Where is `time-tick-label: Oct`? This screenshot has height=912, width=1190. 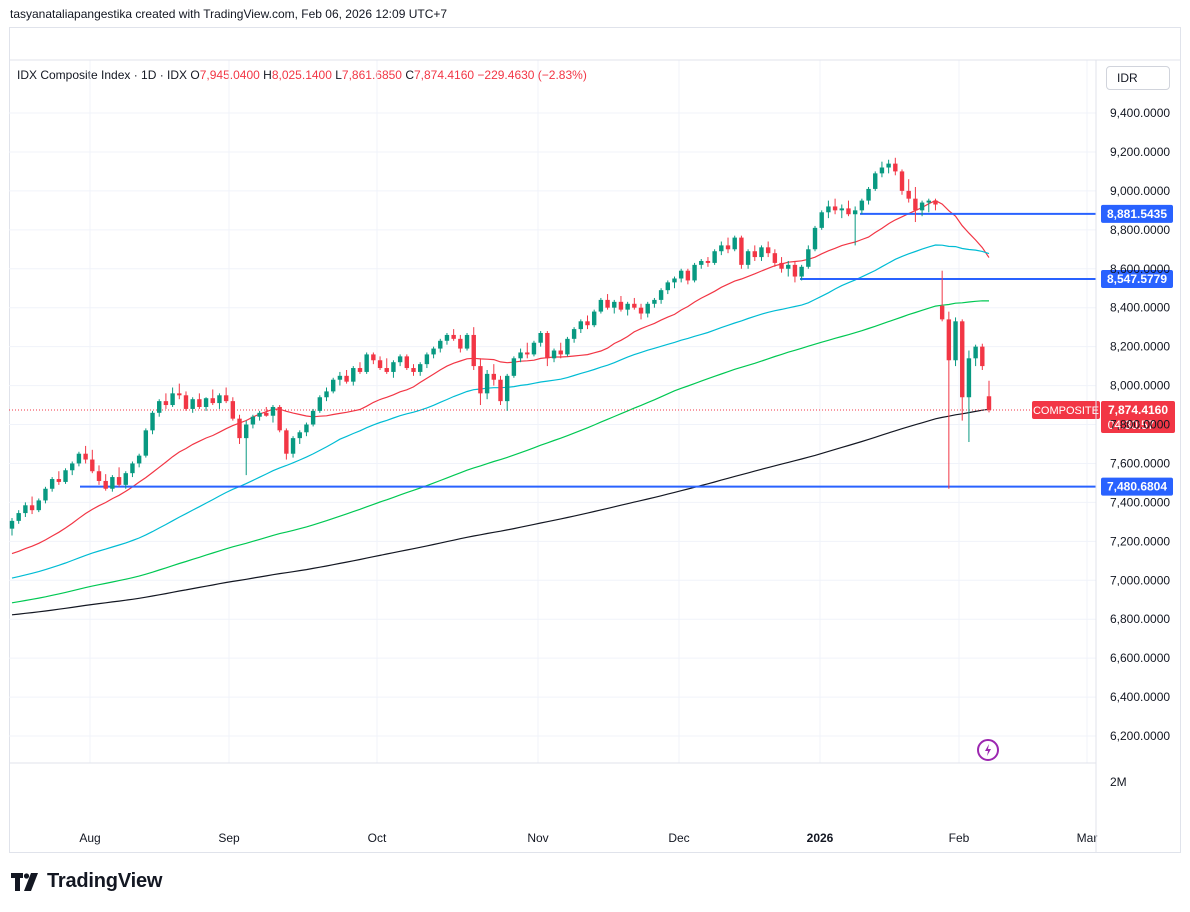
time-tick-label: Oct is located at coordinates (377, 838).